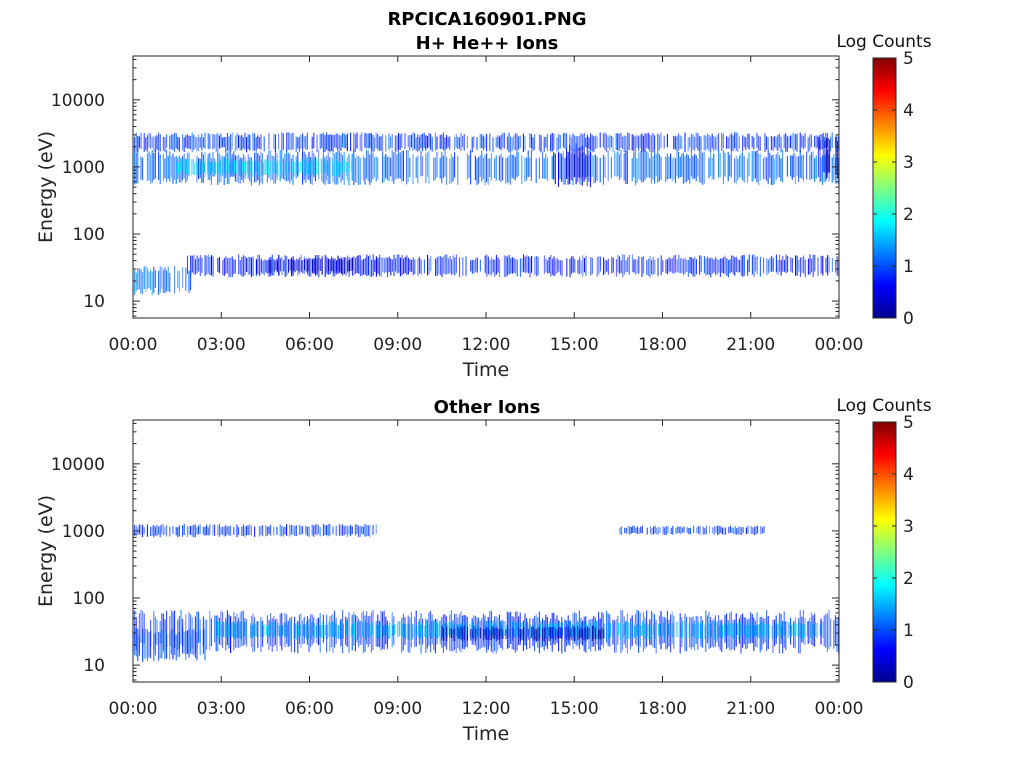 The height and width of the screenshot is (768, 1024). Describe the element at coordinates (487, 43) in the screenshot. I see `panel-title: H+ He++ Ions` at that location.